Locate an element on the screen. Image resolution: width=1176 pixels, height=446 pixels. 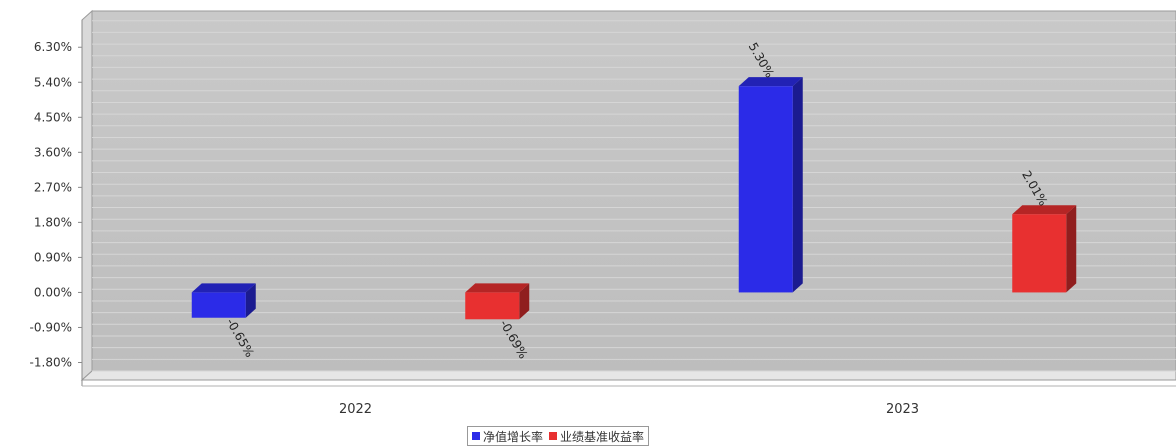
y-tick-label: 5.40% is located at coordinates (53, 82).